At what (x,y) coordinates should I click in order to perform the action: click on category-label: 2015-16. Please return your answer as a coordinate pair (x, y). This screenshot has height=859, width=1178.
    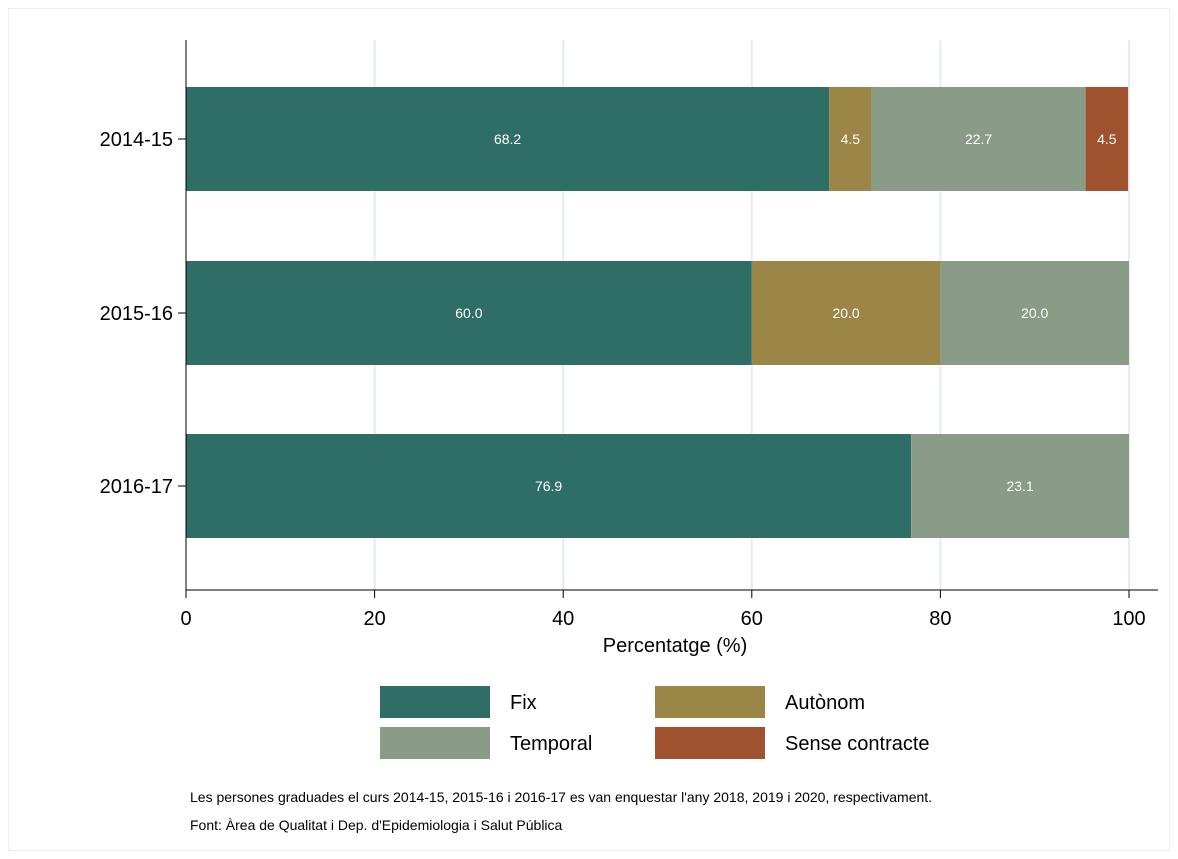
    Looking at the image, I should click on (136, 314).